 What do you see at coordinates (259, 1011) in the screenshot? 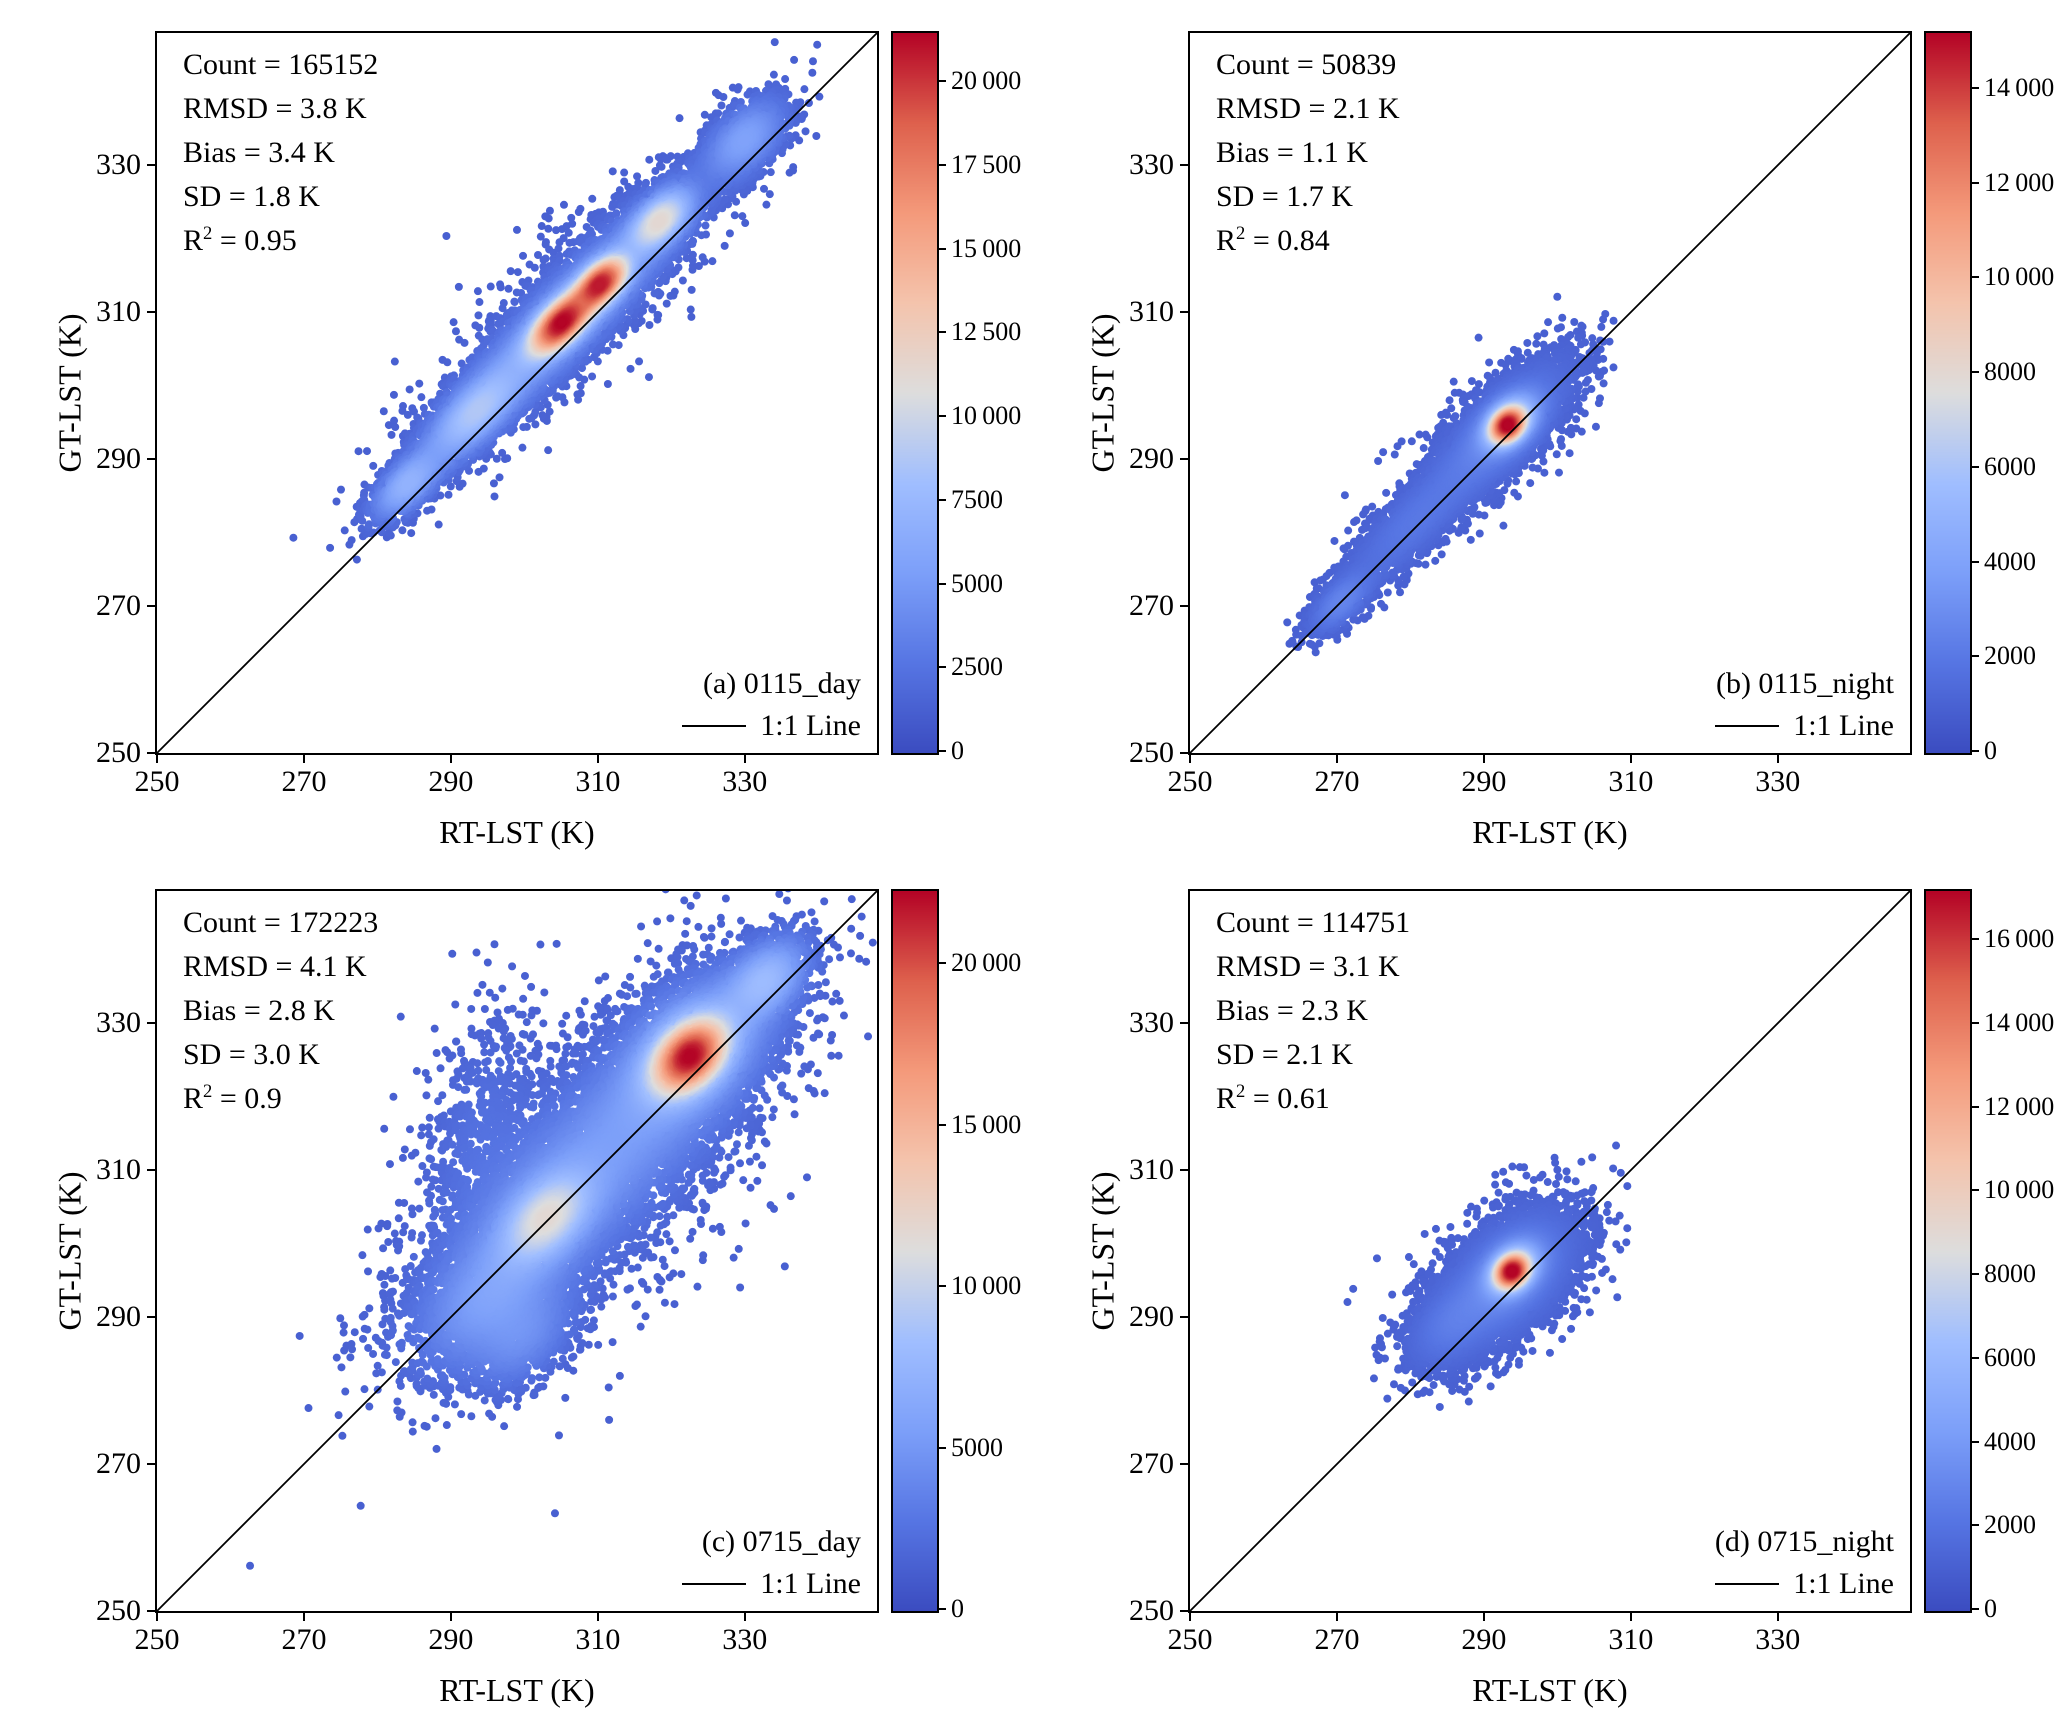
I see `stat-bias: Bias = 2.8 K` at bounding box center [259, 1011].